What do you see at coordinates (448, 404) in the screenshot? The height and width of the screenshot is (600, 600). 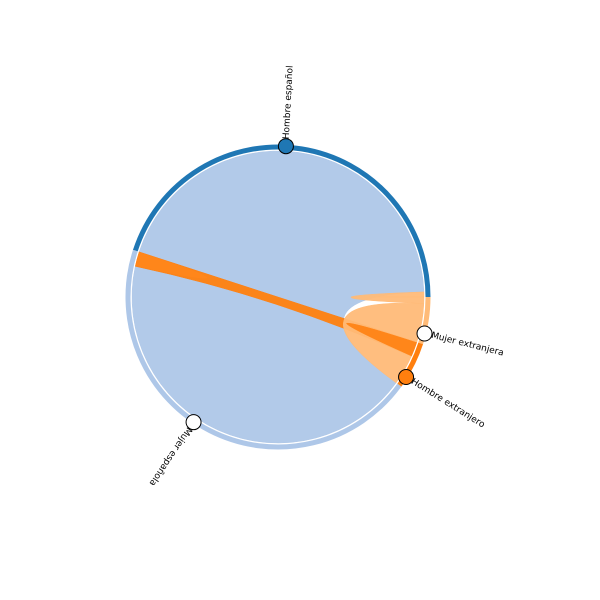 I see `node-label-hombre-extranjero: Hombre extranjero` at bounding box center [448, 404].